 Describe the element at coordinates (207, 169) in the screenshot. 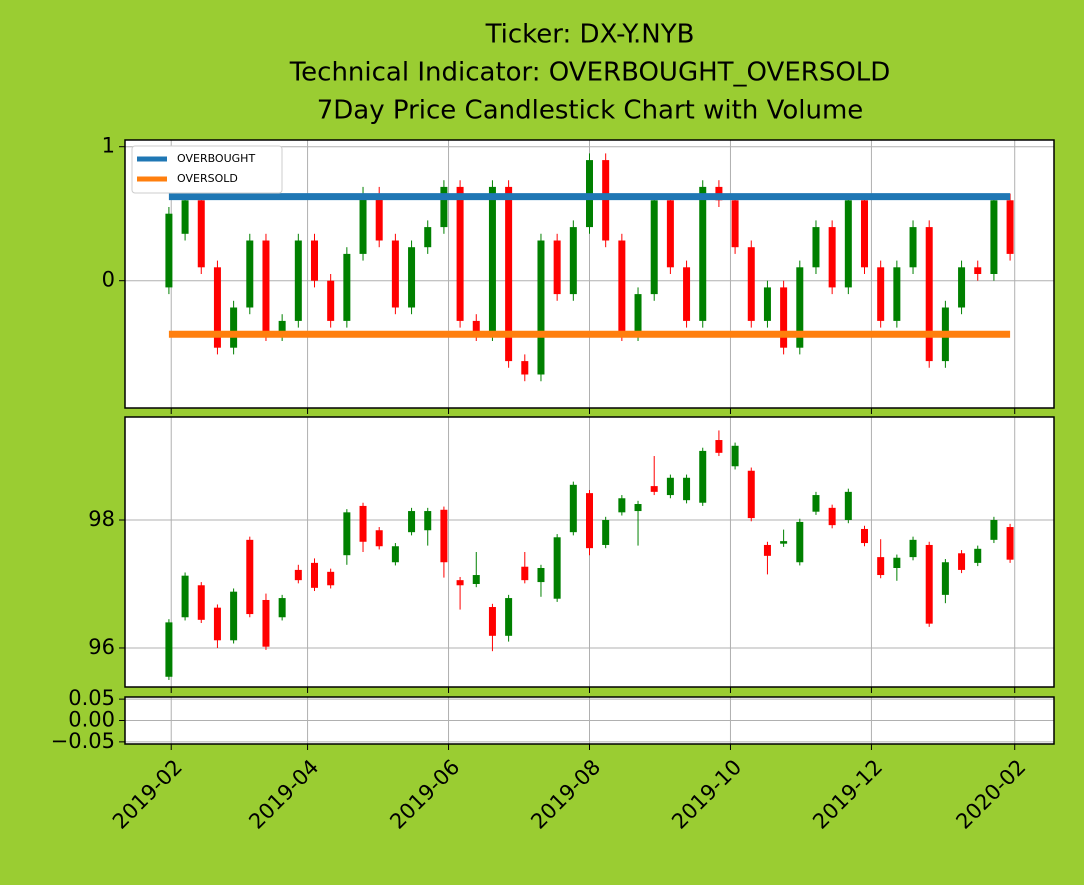

I see `legend-box` at that location.